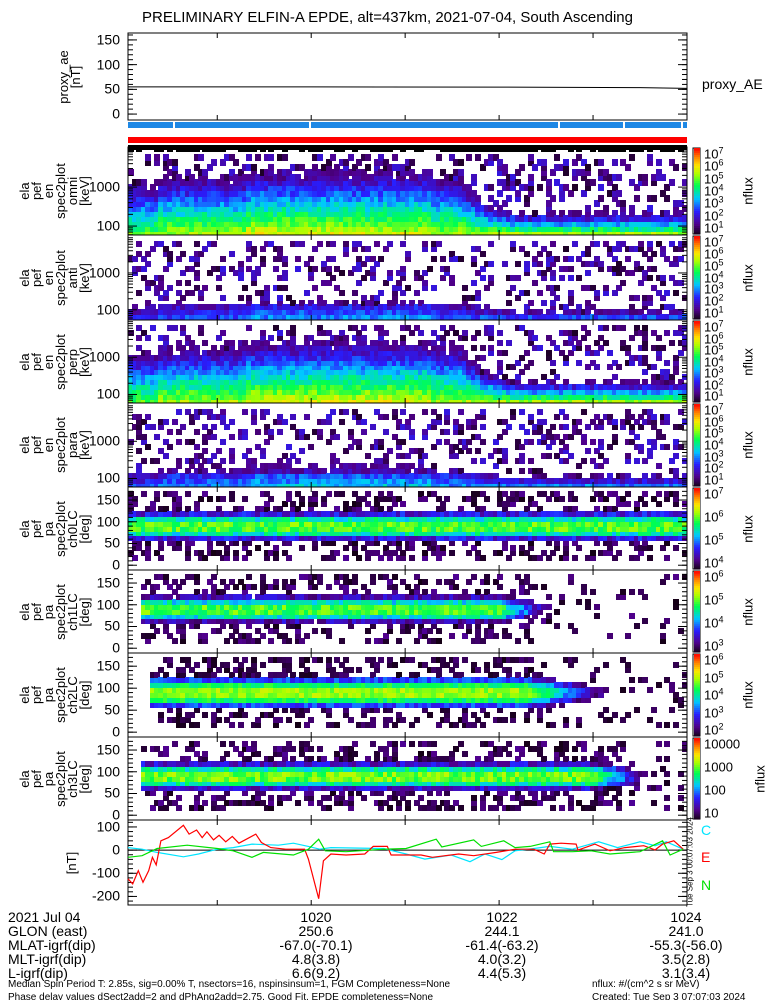  What do you see at coordinates (502, 917) in the screenshot?
I see `time-axis-row-value: 1022` at bounding box center [502, 917].